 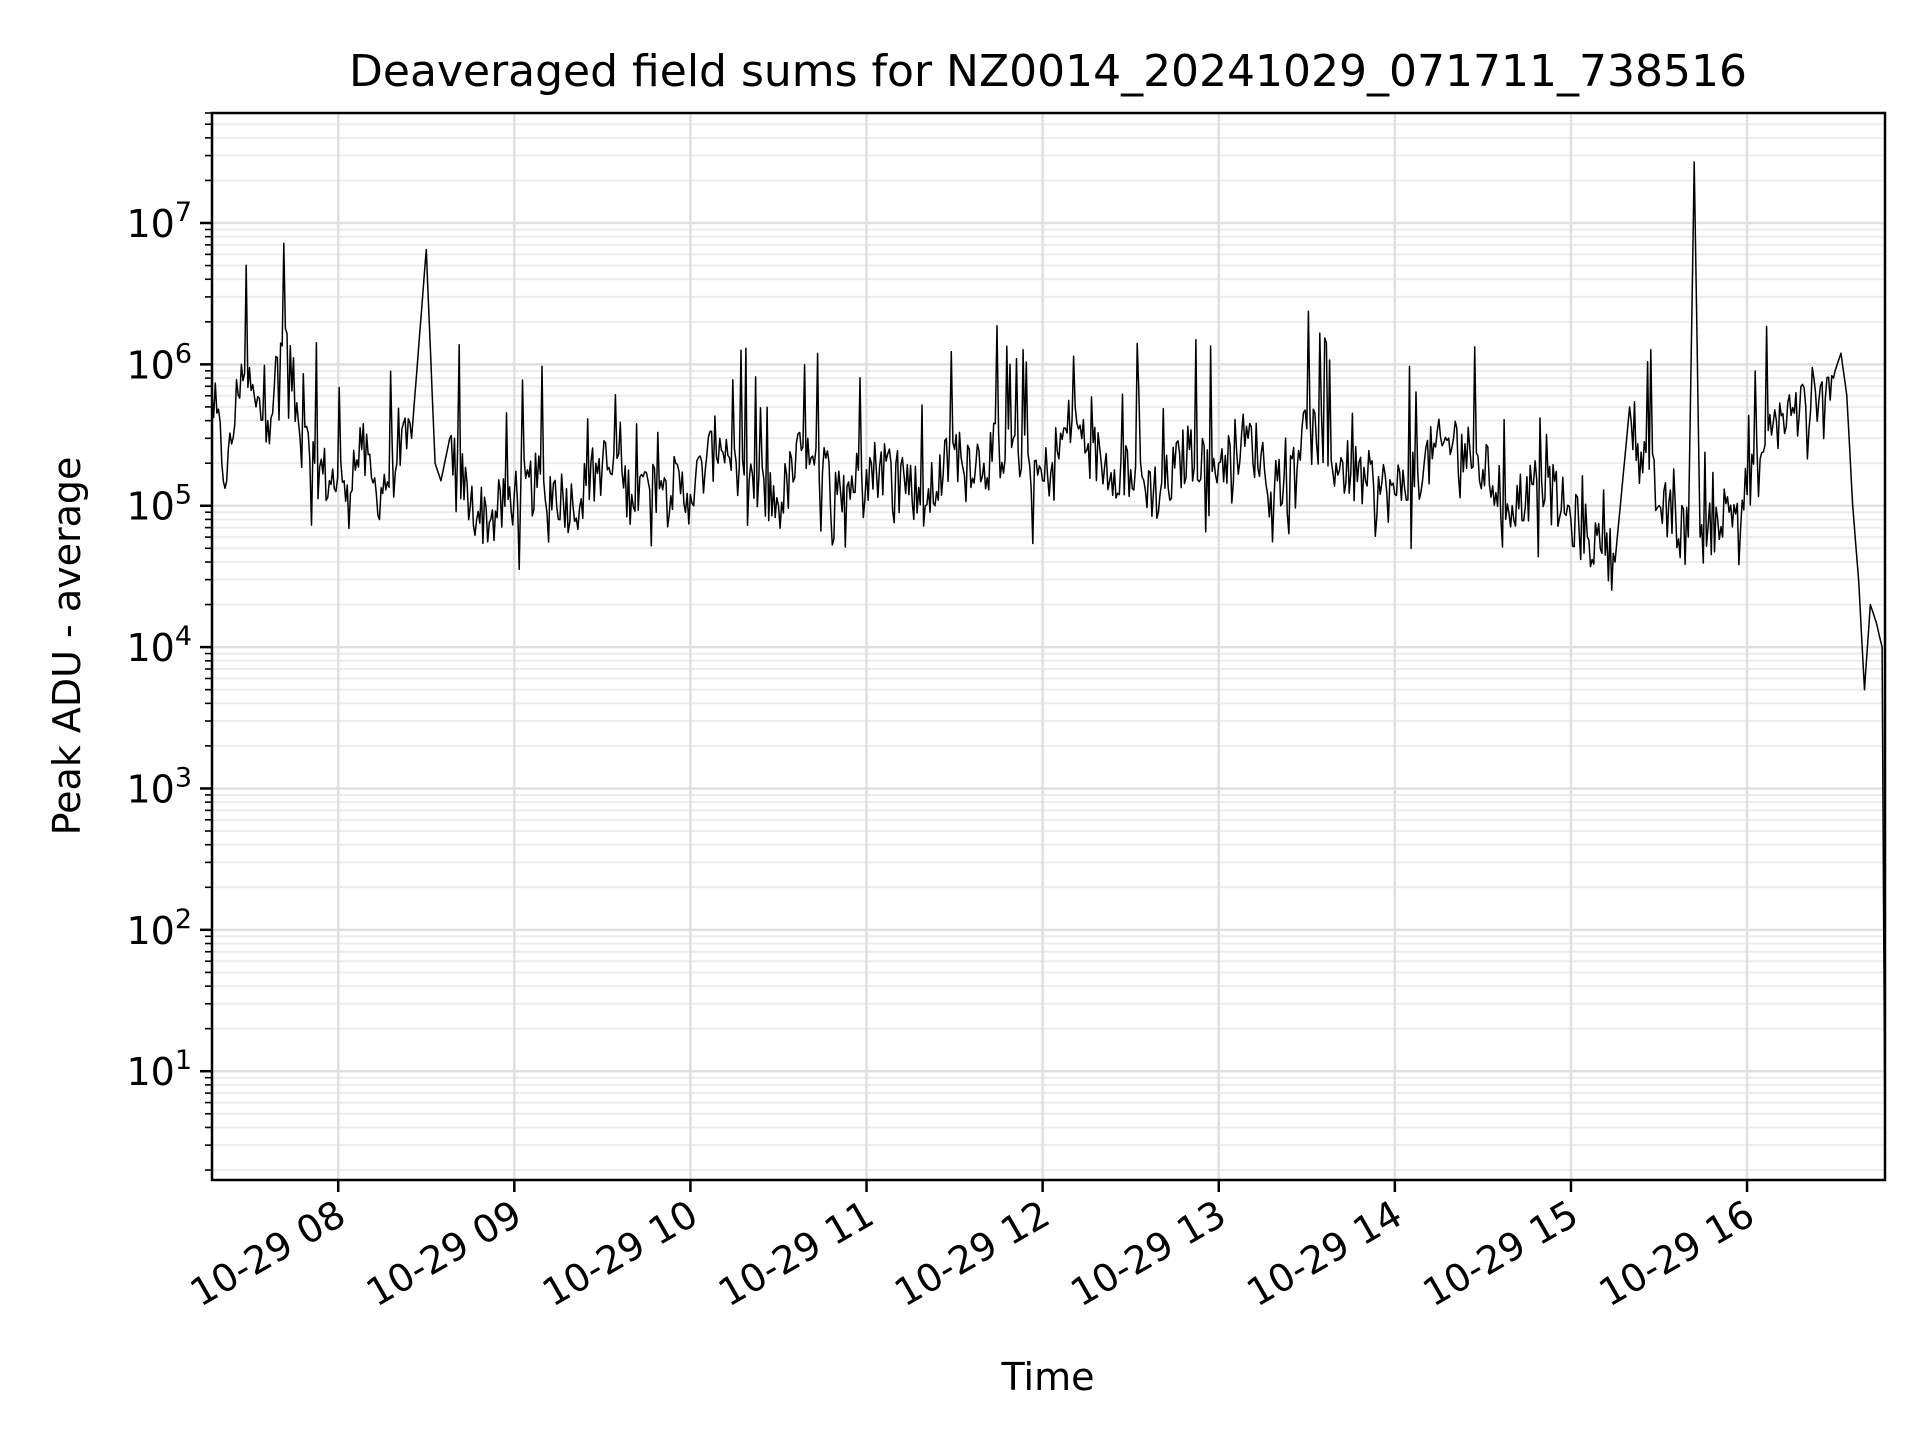 What do you see at coordinates (183, 212) in the screenshot?
I see `y-tick-label-exponent: 7` at bounding box center [183, 212].